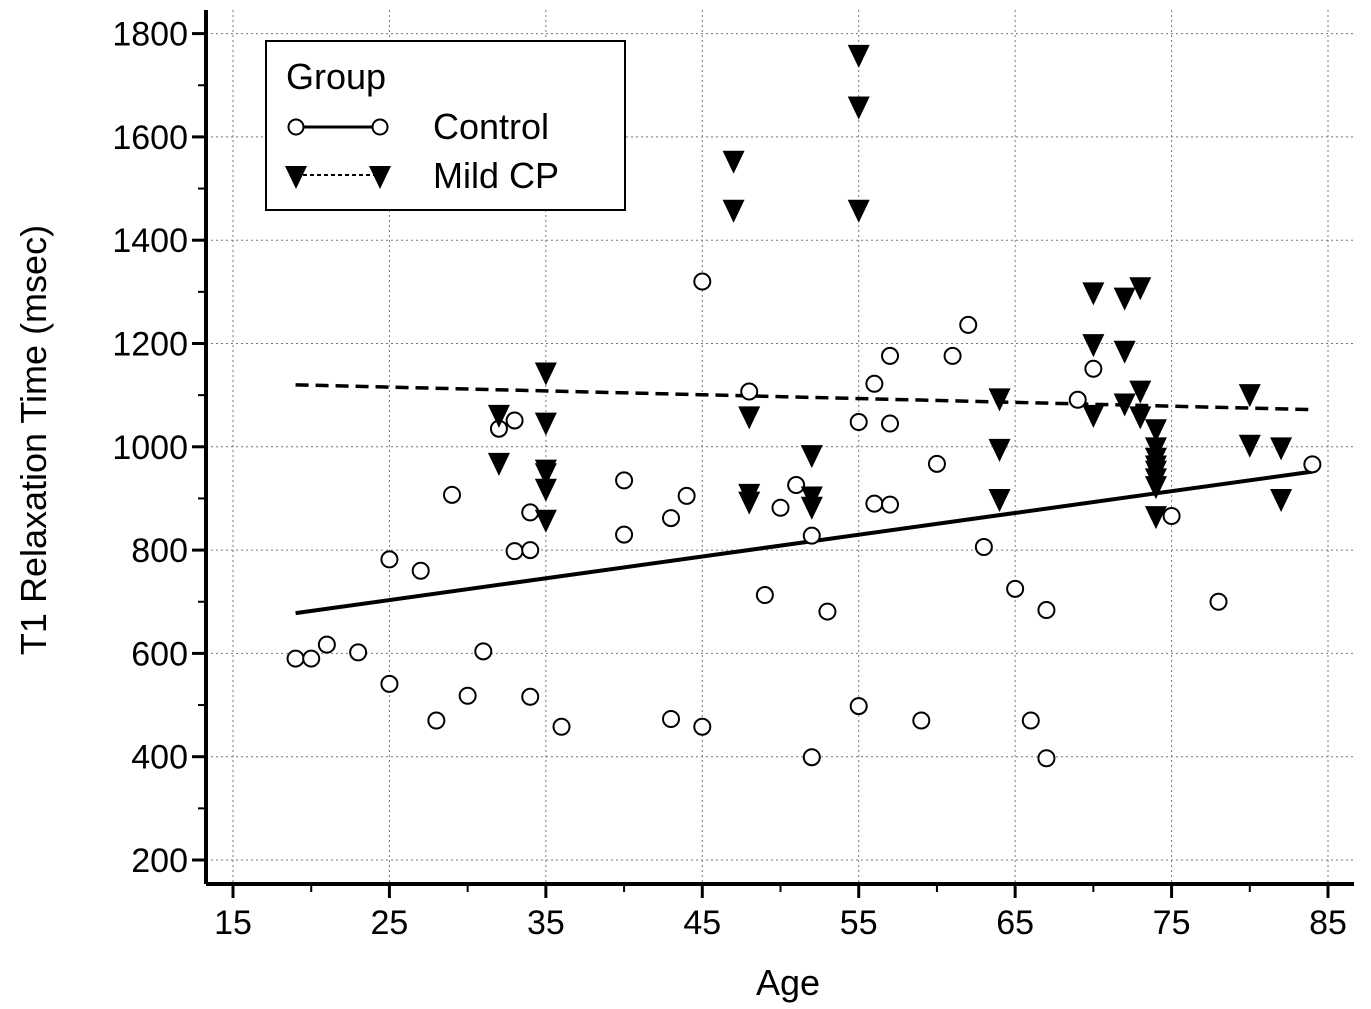  I want to click on x-axis-title: Age, so click(788, 982).